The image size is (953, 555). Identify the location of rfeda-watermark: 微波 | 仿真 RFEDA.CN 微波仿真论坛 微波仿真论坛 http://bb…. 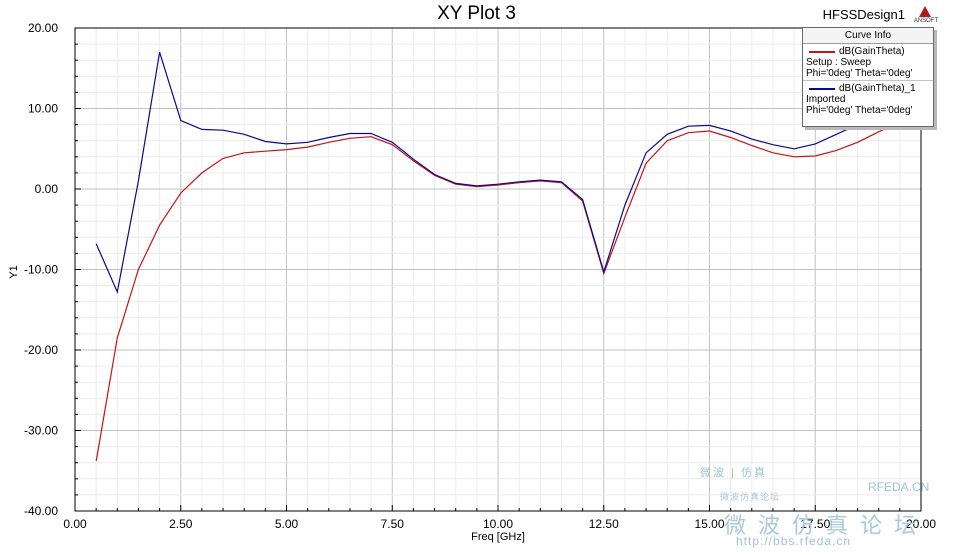
(814, 506).